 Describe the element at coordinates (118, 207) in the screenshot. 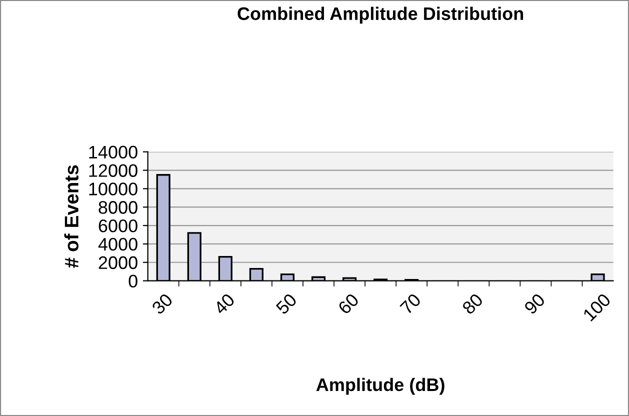

I see `y-tick-label: 8000` at that location.